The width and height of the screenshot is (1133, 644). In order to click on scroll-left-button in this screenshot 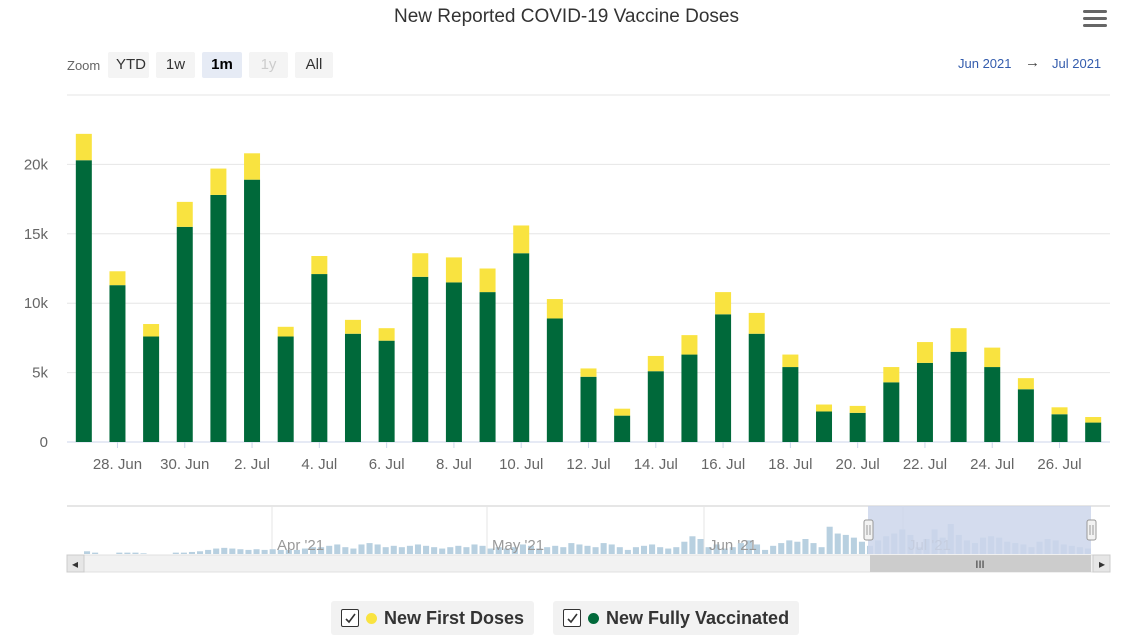, I will do `click(75, 563)`.